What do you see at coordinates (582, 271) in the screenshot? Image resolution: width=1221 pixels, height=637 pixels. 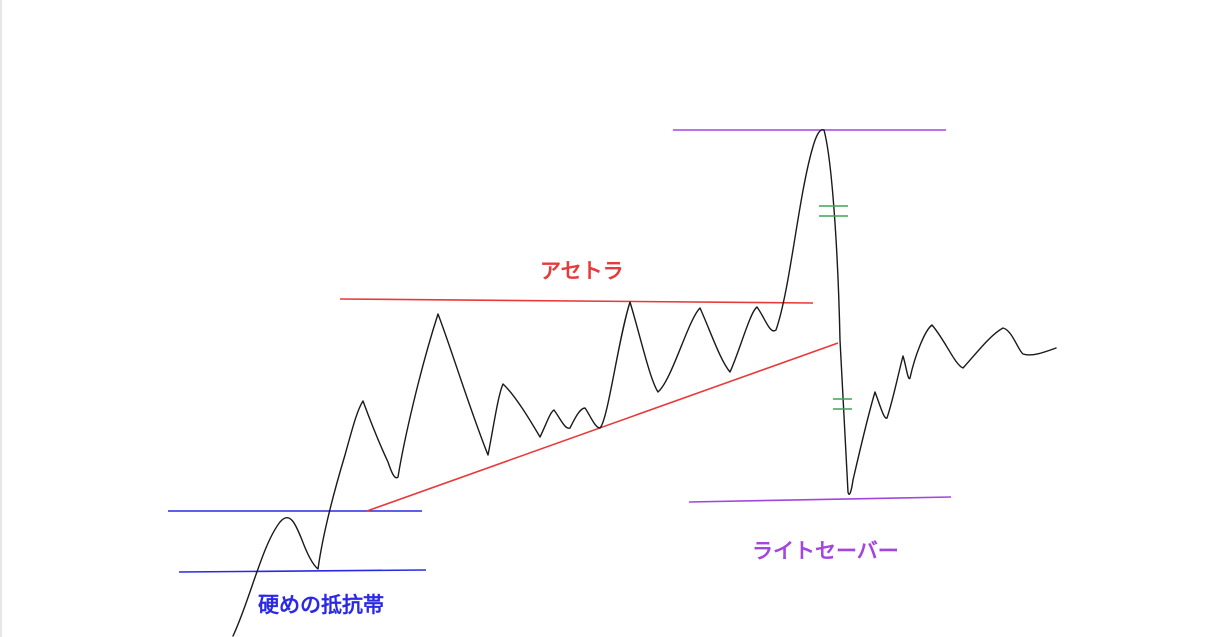 I see `ascending-triangle-label: アセトラ` at bounding box center [582, 271].